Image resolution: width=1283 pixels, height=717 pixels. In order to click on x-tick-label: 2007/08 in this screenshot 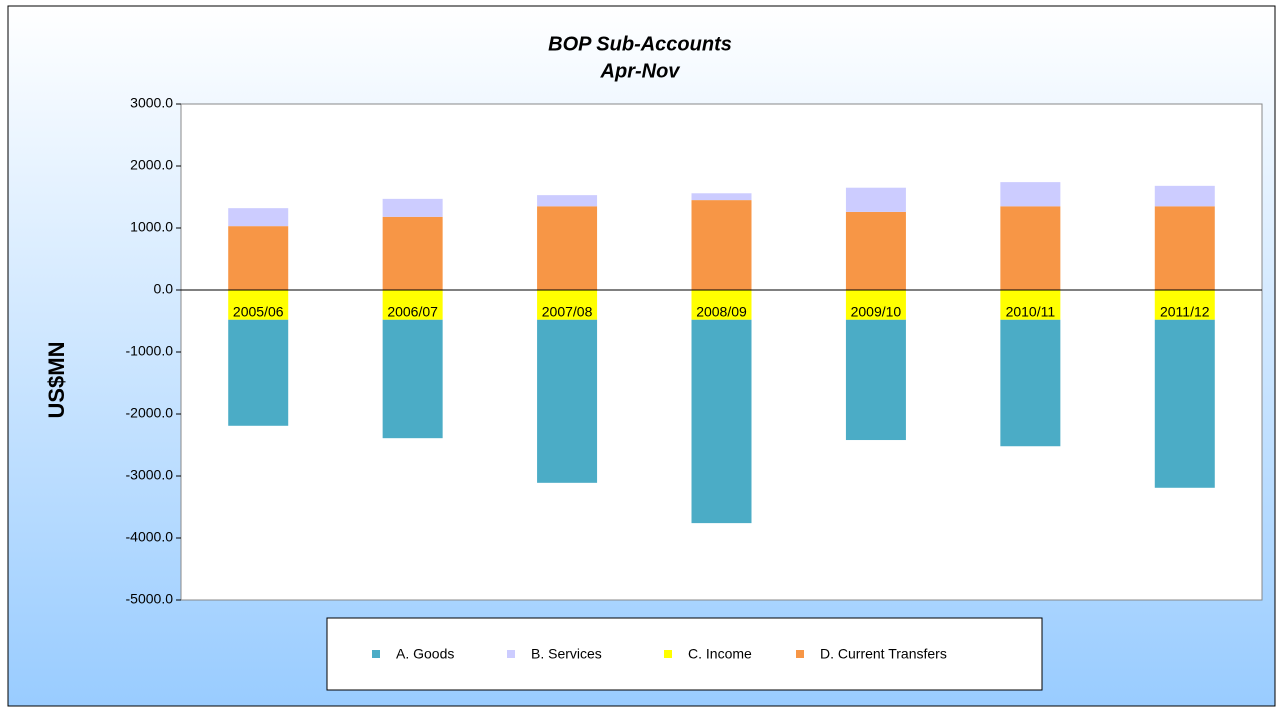, I will do `click(567, 312)`.